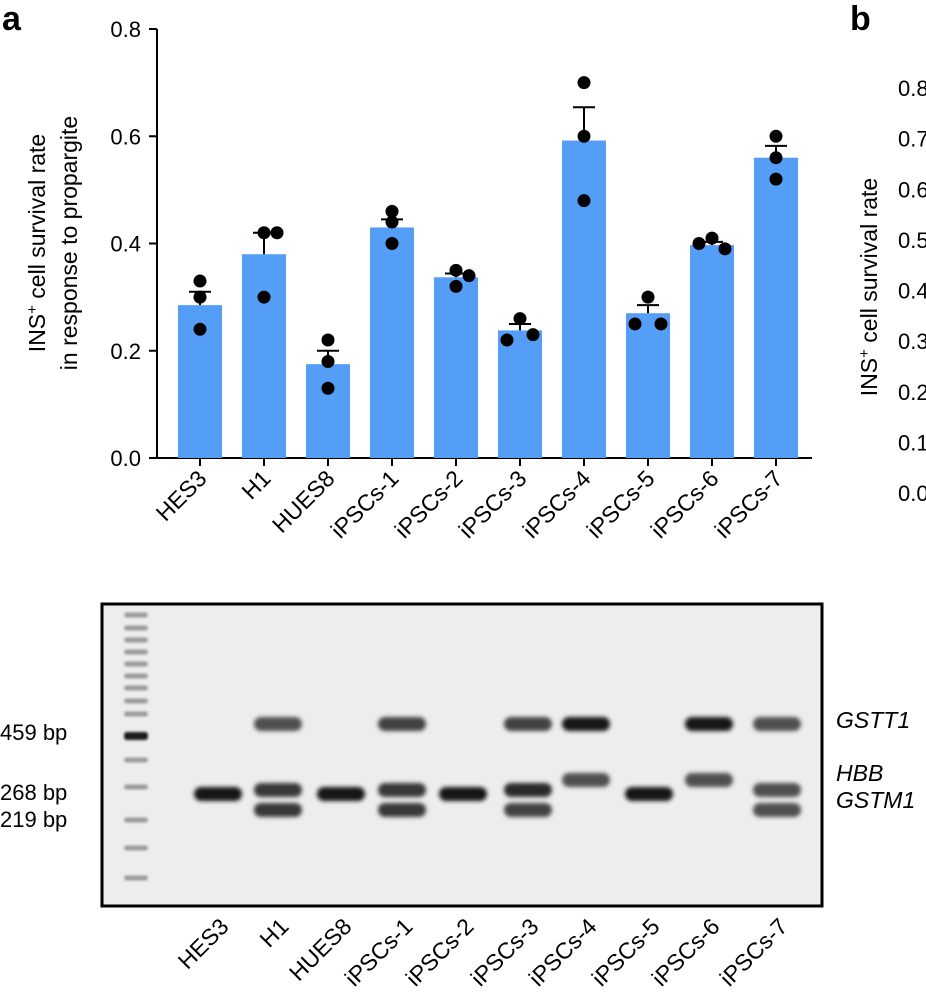 The image size is (926, 1007). What do you see at coordinates (492, 504) in the screenshot?
I see `category-label-ipscs-3: iPSCs-3` at bounding box center [492, 504].